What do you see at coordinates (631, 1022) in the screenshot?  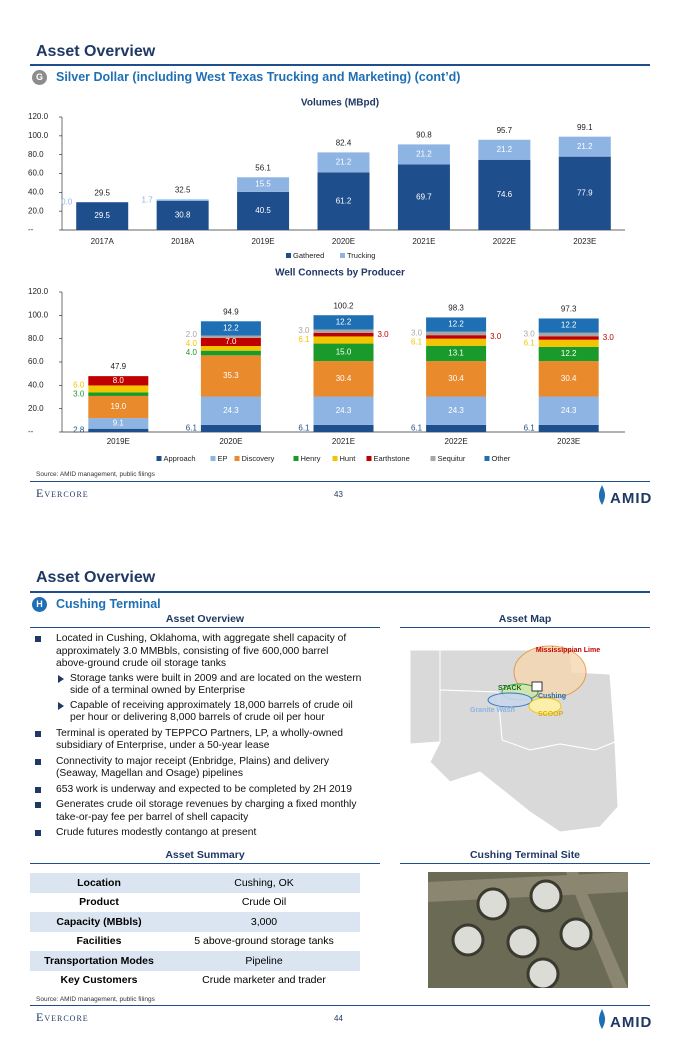 I see `logo: AMID` at bounding box center [631, 1022].